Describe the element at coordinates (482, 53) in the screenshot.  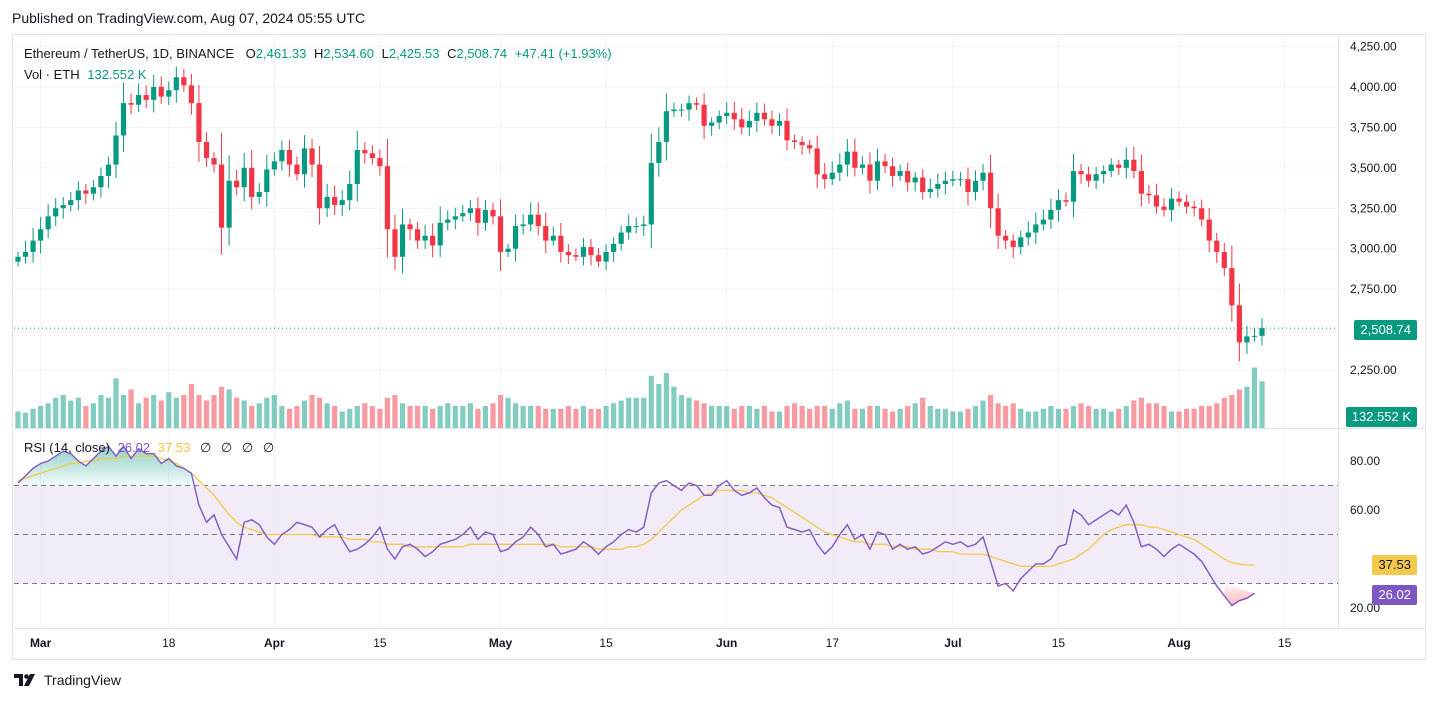
I see `close-value: 2,508.74` at that location.